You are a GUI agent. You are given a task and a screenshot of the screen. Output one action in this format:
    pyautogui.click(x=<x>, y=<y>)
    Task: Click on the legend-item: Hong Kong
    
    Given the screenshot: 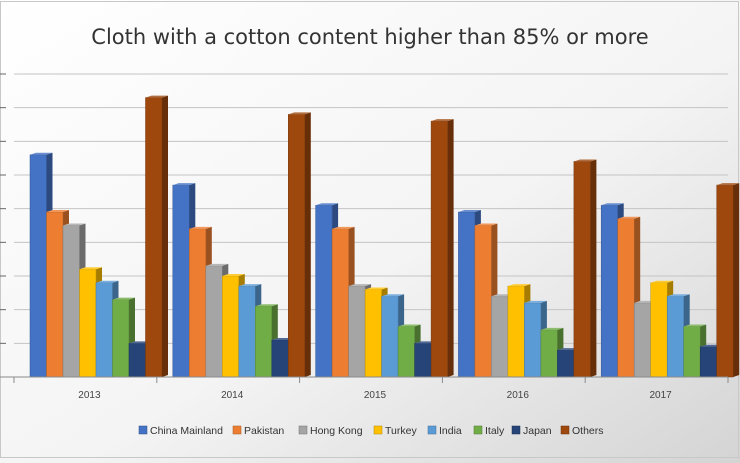 What is the action you would take?
    pyautogui.click(x=330, y=431)
    